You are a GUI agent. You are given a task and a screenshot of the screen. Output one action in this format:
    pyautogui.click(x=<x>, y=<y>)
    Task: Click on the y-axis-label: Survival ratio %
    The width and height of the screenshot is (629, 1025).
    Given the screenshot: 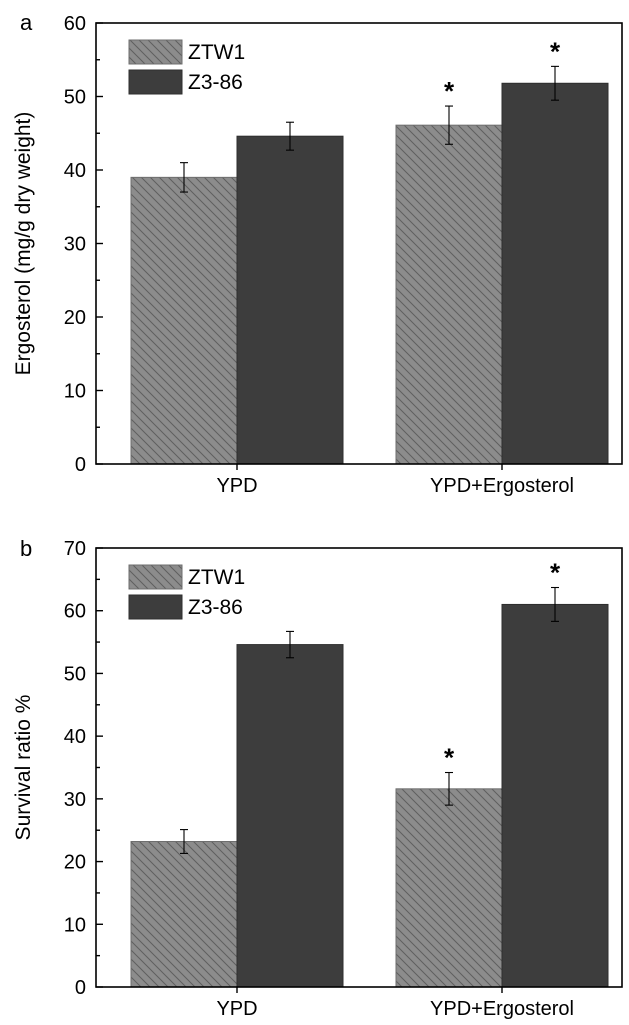 What is the action you would take?
    pyautogui.click(x=23, y=768)
    